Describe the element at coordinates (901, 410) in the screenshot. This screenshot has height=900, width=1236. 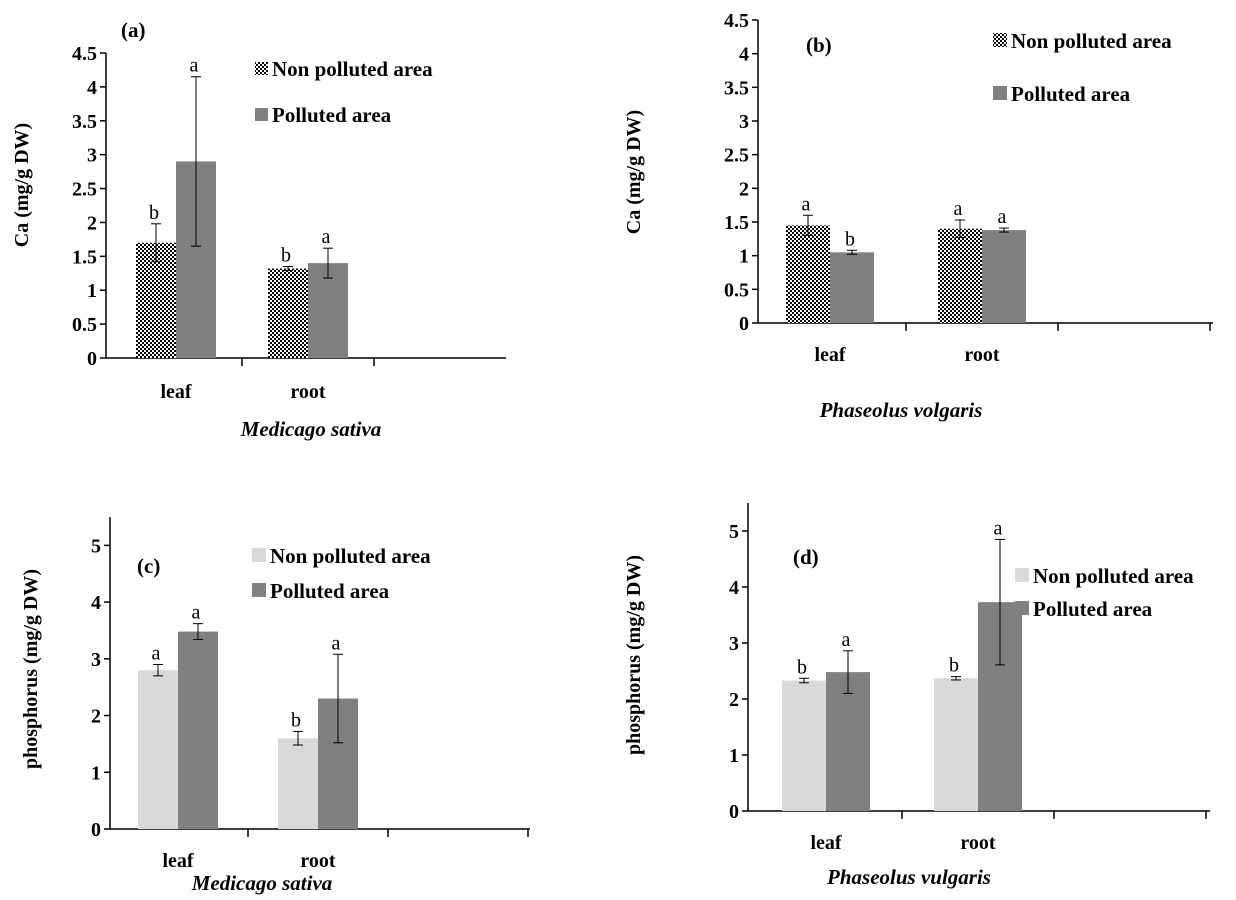
I see `x-axis-title: Phaseolus volgaris` at that location.